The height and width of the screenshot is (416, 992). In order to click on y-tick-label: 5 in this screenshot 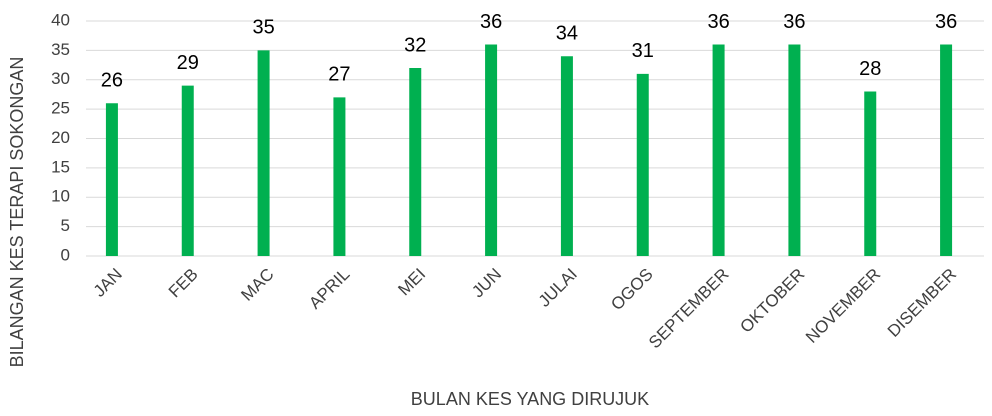, I will do `click(65, 225)`.